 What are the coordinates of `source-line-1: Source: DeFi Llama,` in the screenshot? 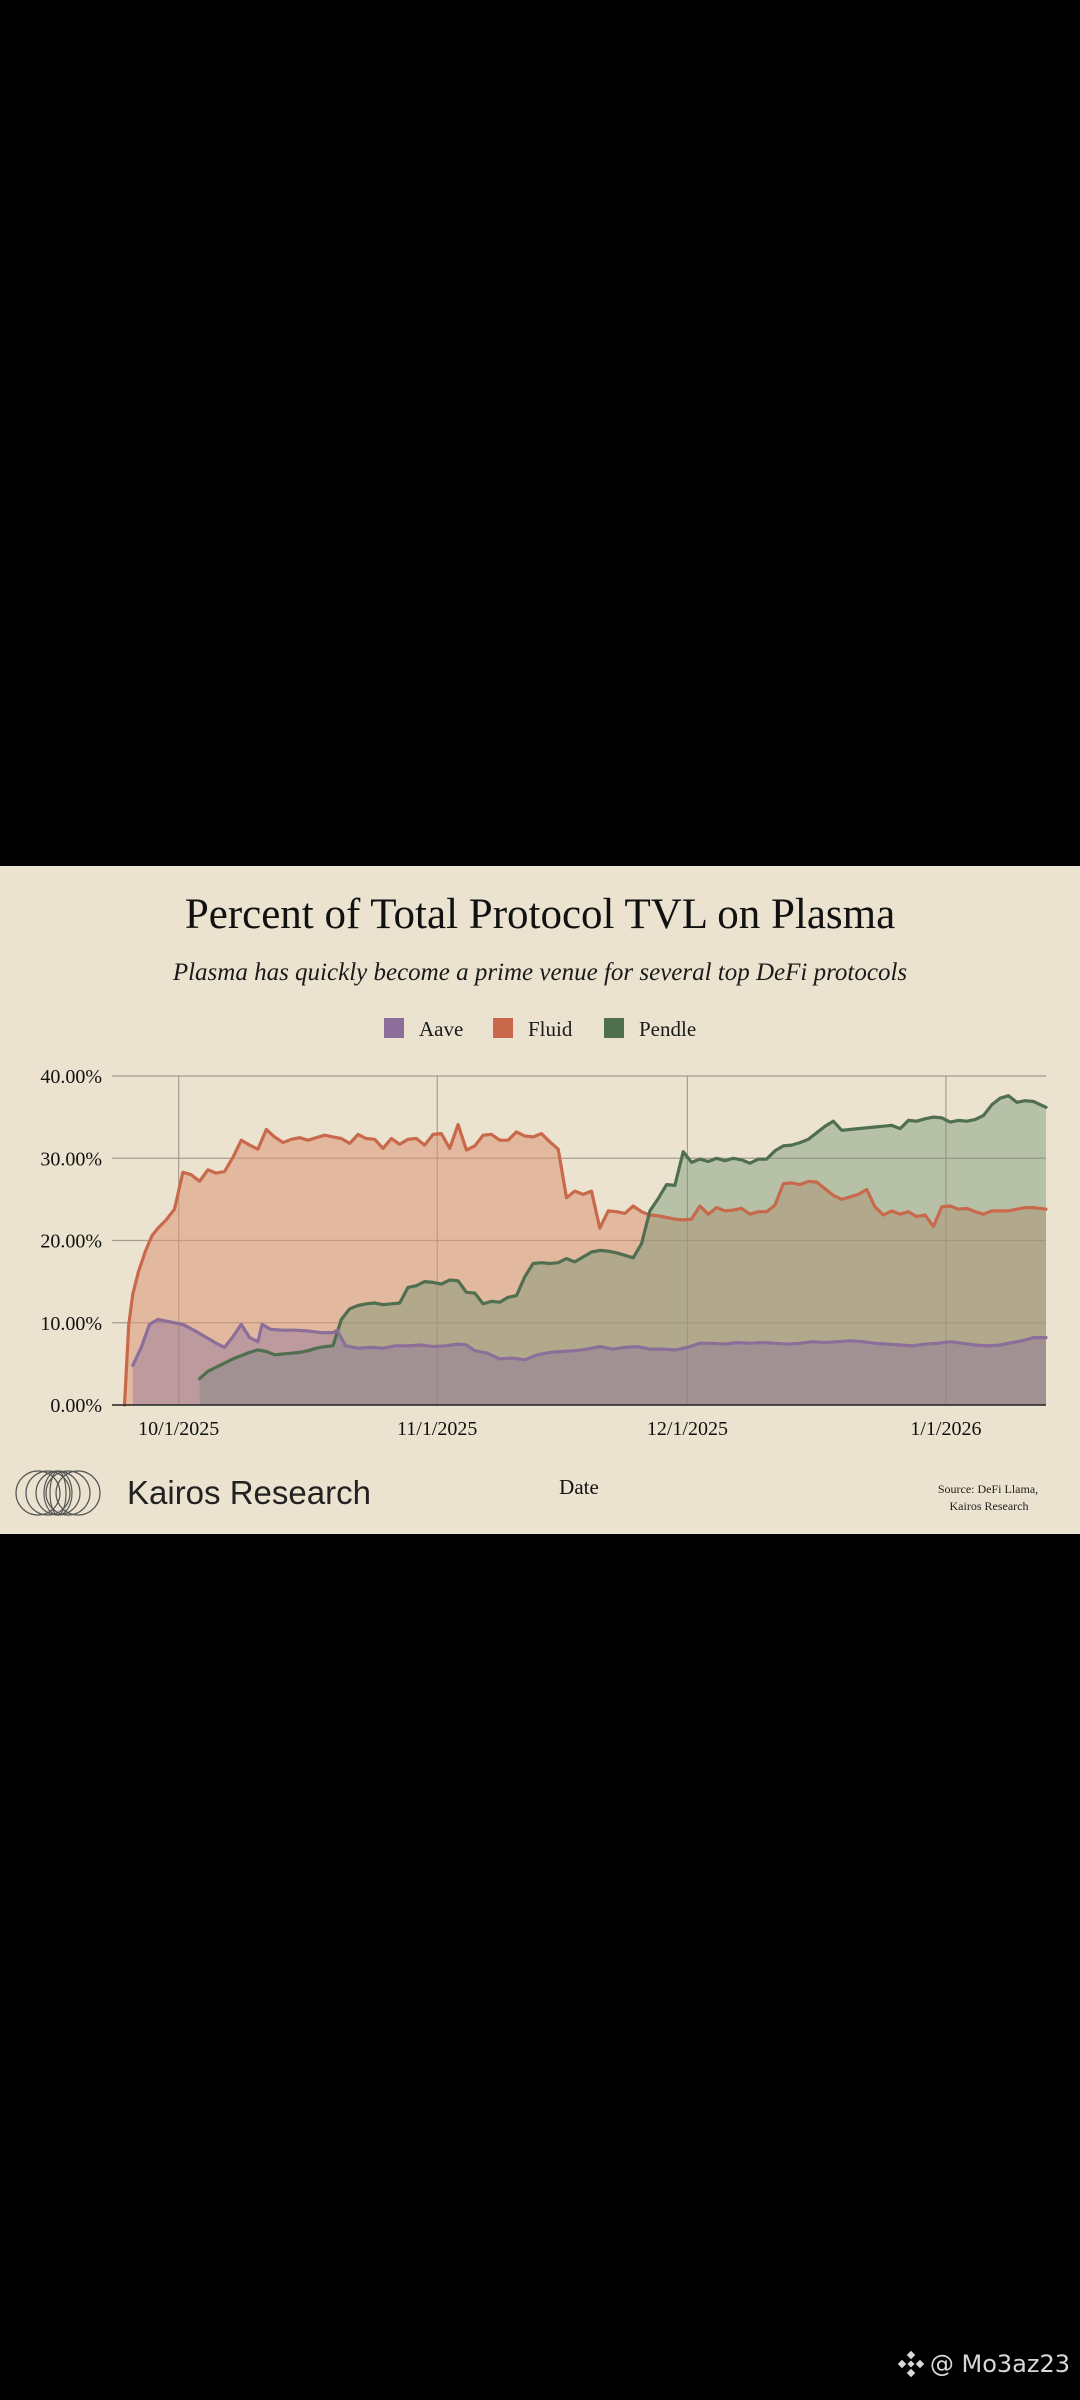 It's located at (988, 1489).